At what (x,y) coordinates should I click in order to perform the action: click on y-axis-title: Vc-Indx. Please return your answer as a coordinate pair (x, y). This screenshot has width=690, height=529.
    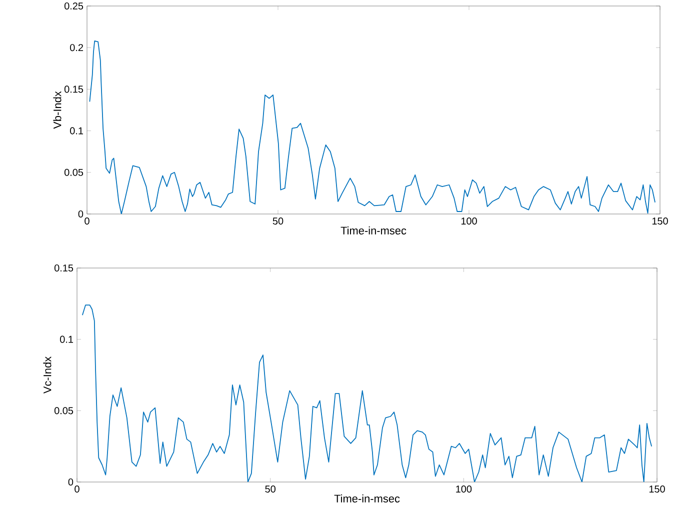
    Looking at the image, I should click on (47, 375).